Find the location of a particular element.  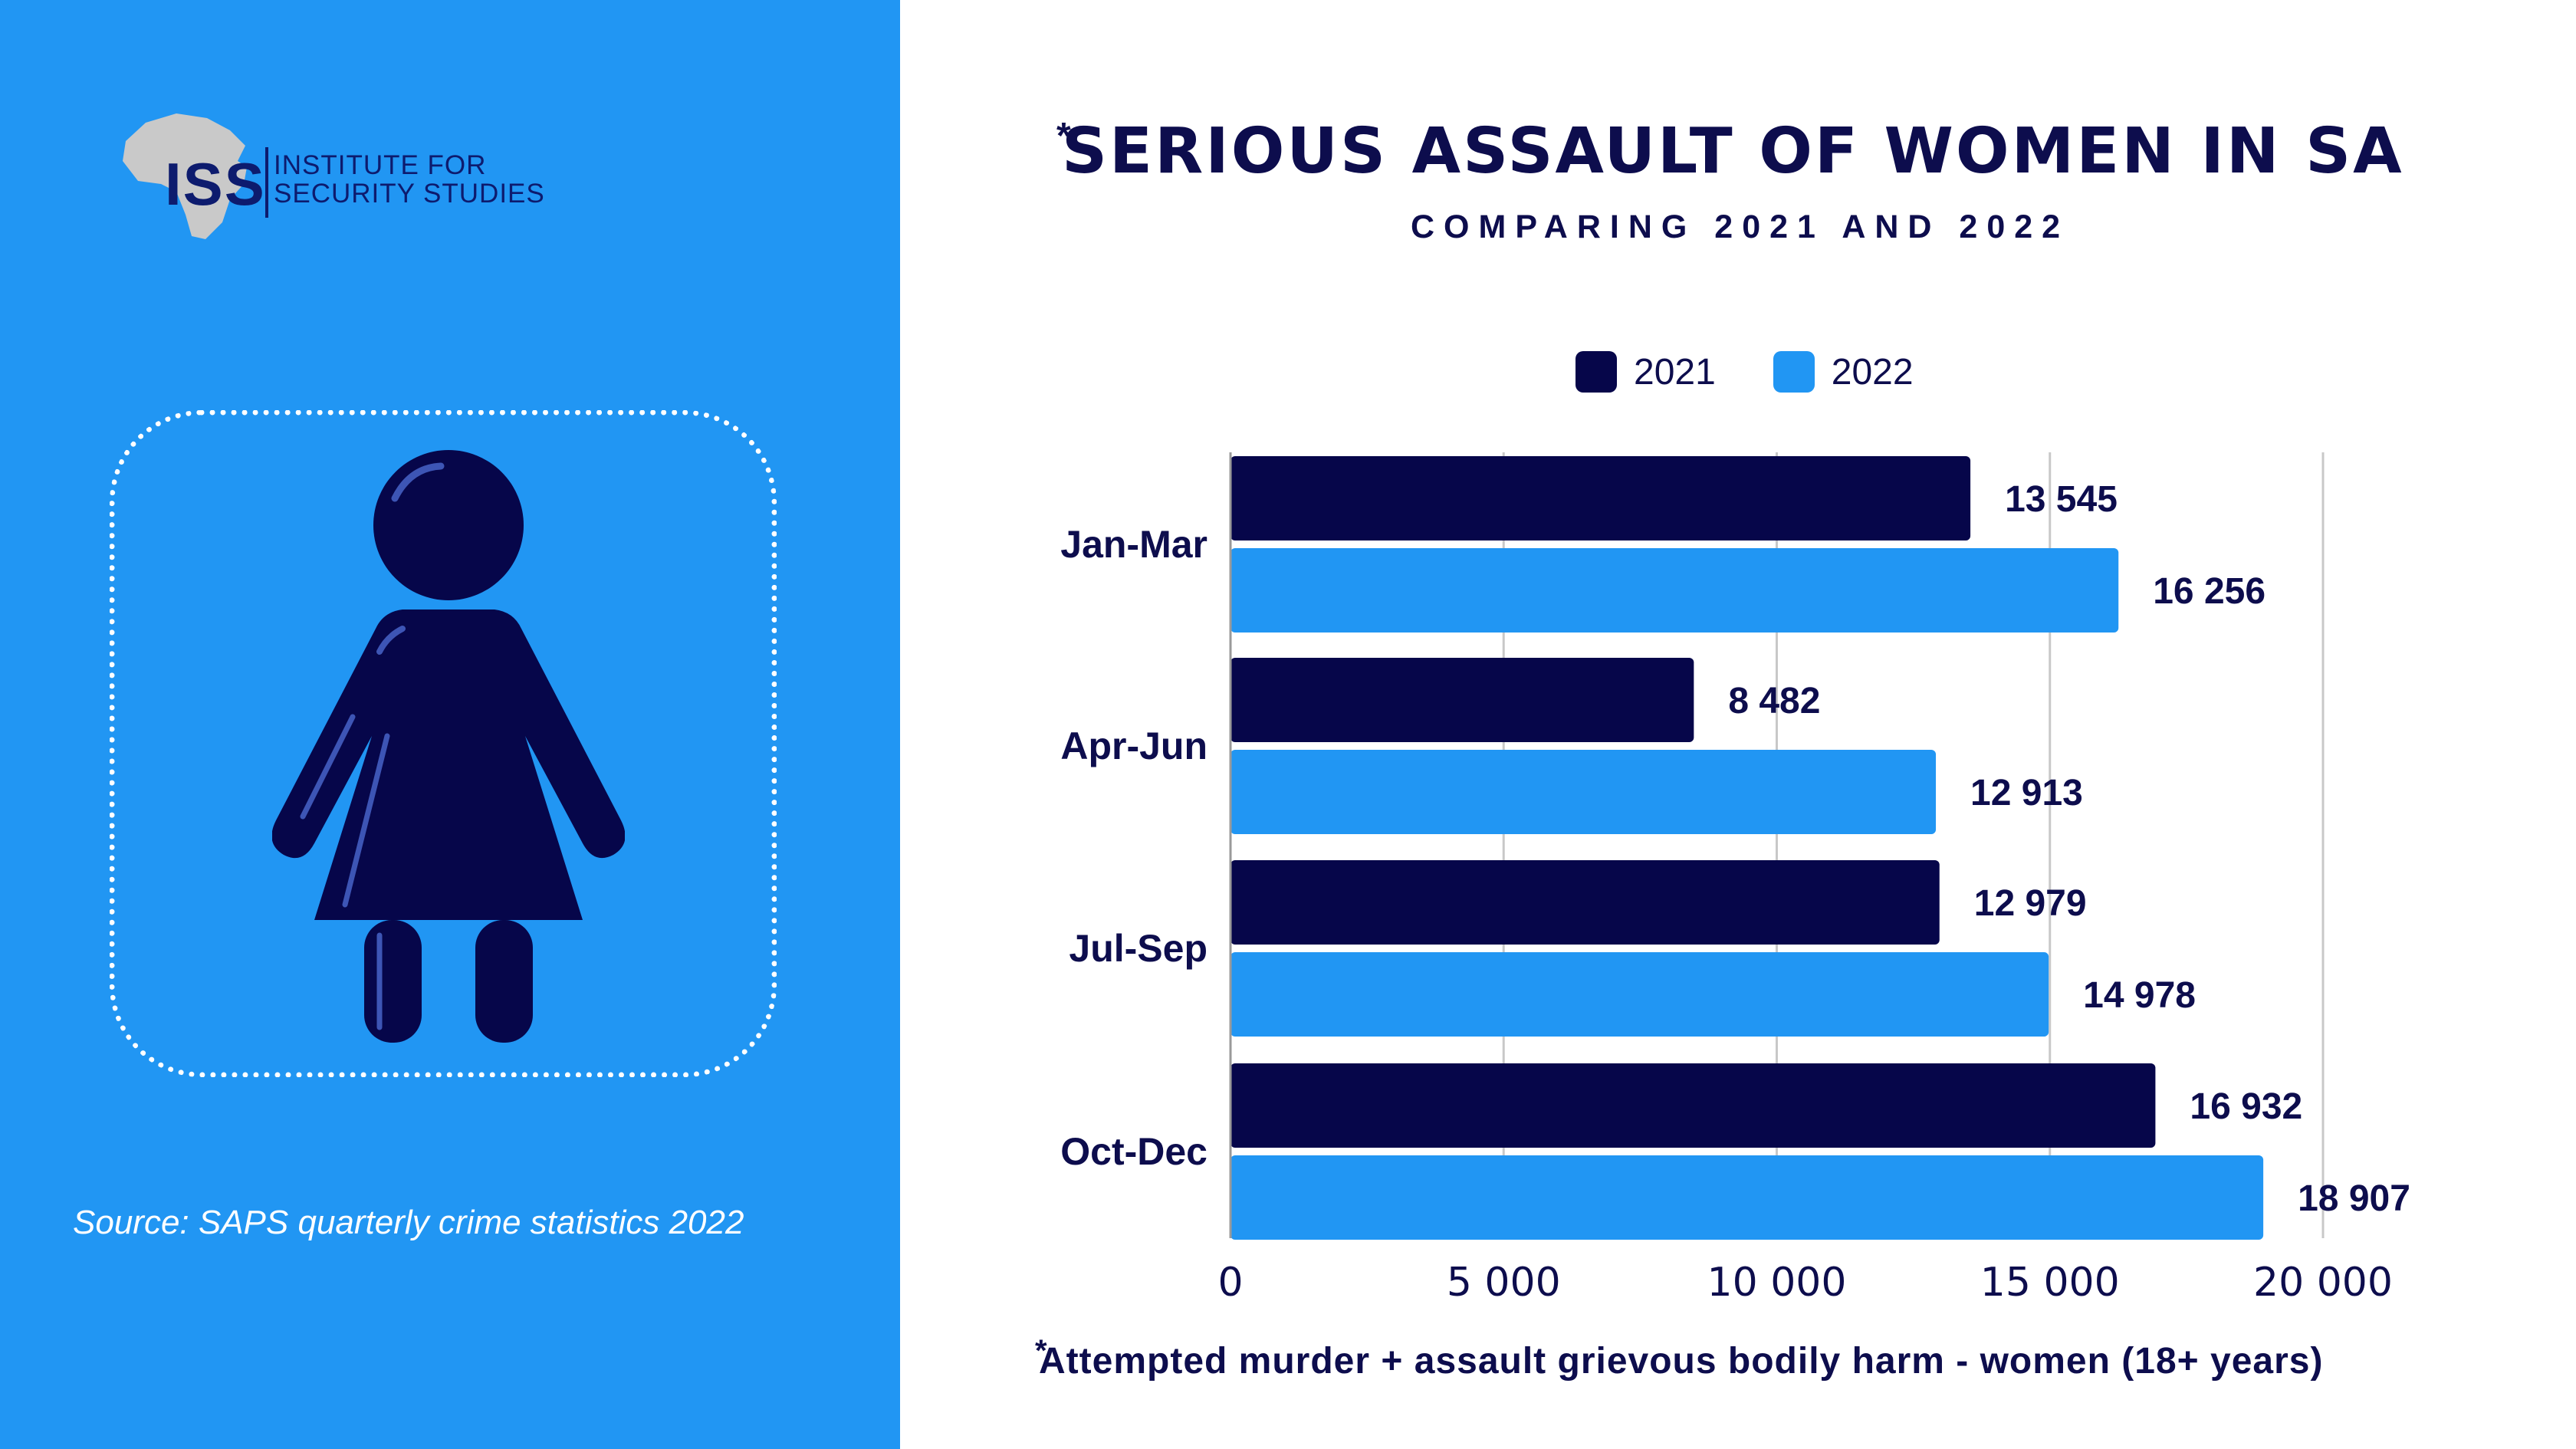

icon-frame is located at coordinates (444, 744).